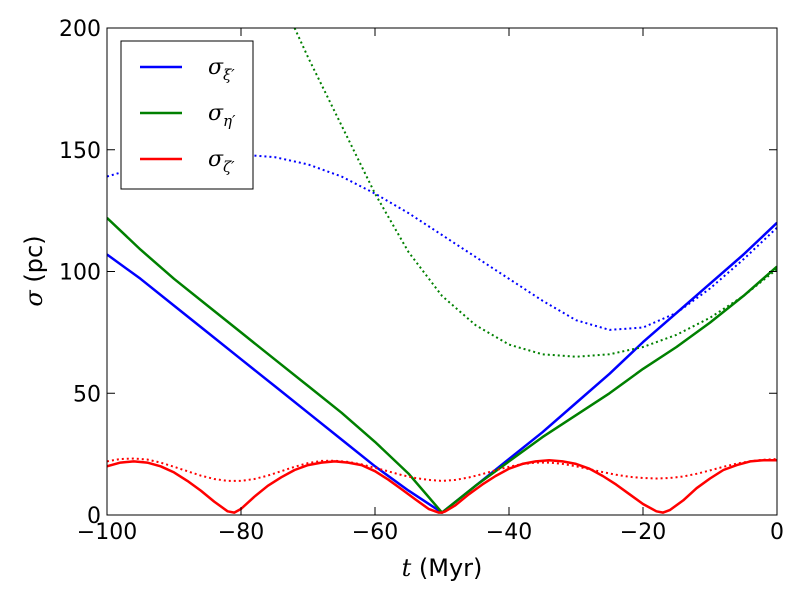 The width and height of the screenshot is (800, 600). Describe the element at coordinates (446, 568) in the screenshot. I see `x-axis-label-text: (Myr)` at that location.